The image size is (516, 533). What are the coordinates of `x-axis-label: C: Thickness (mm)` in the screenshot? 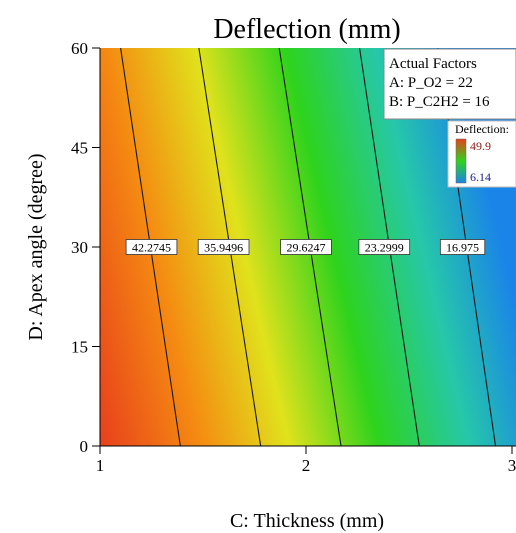 It's located at (307, 521).